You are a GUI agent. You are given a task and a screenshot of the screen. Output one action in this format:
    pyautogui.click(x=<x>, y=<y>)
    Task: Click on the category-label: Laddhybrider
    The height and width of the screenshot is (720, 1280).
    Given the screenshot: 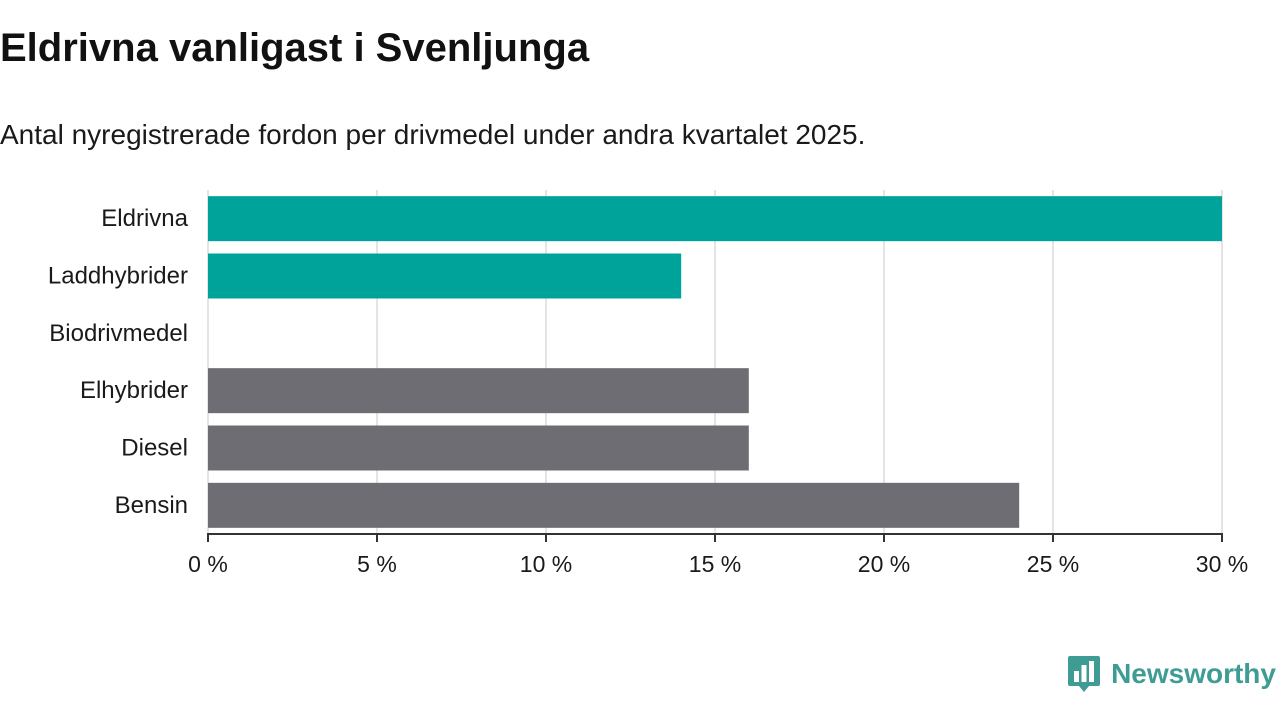 What is the action you would take?
    pyautogui.click(x=118, y=276)
    